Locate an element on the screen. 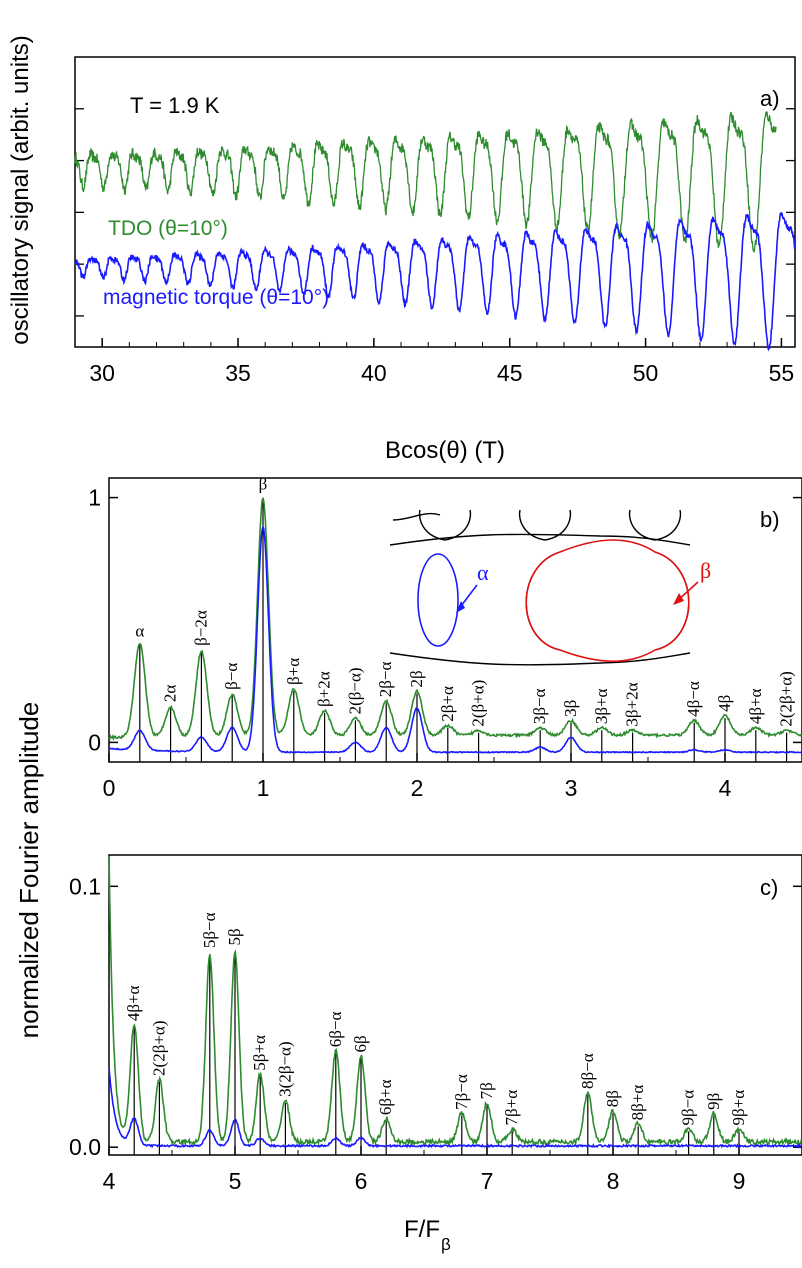 This screenshot has height=1268, width=802. xtick-label: 7 is located at coordinates (487, 1181).